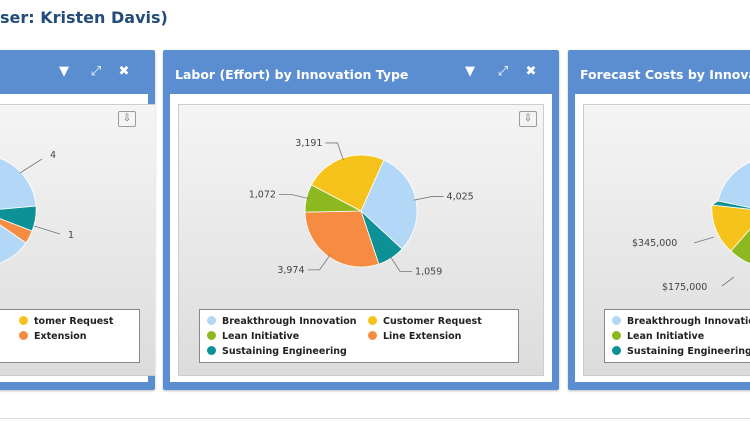 The image size is (750, 422). I want to click on legend-item-breakthrough-innovation: Breakthrough Innovation, so click(282, 321).